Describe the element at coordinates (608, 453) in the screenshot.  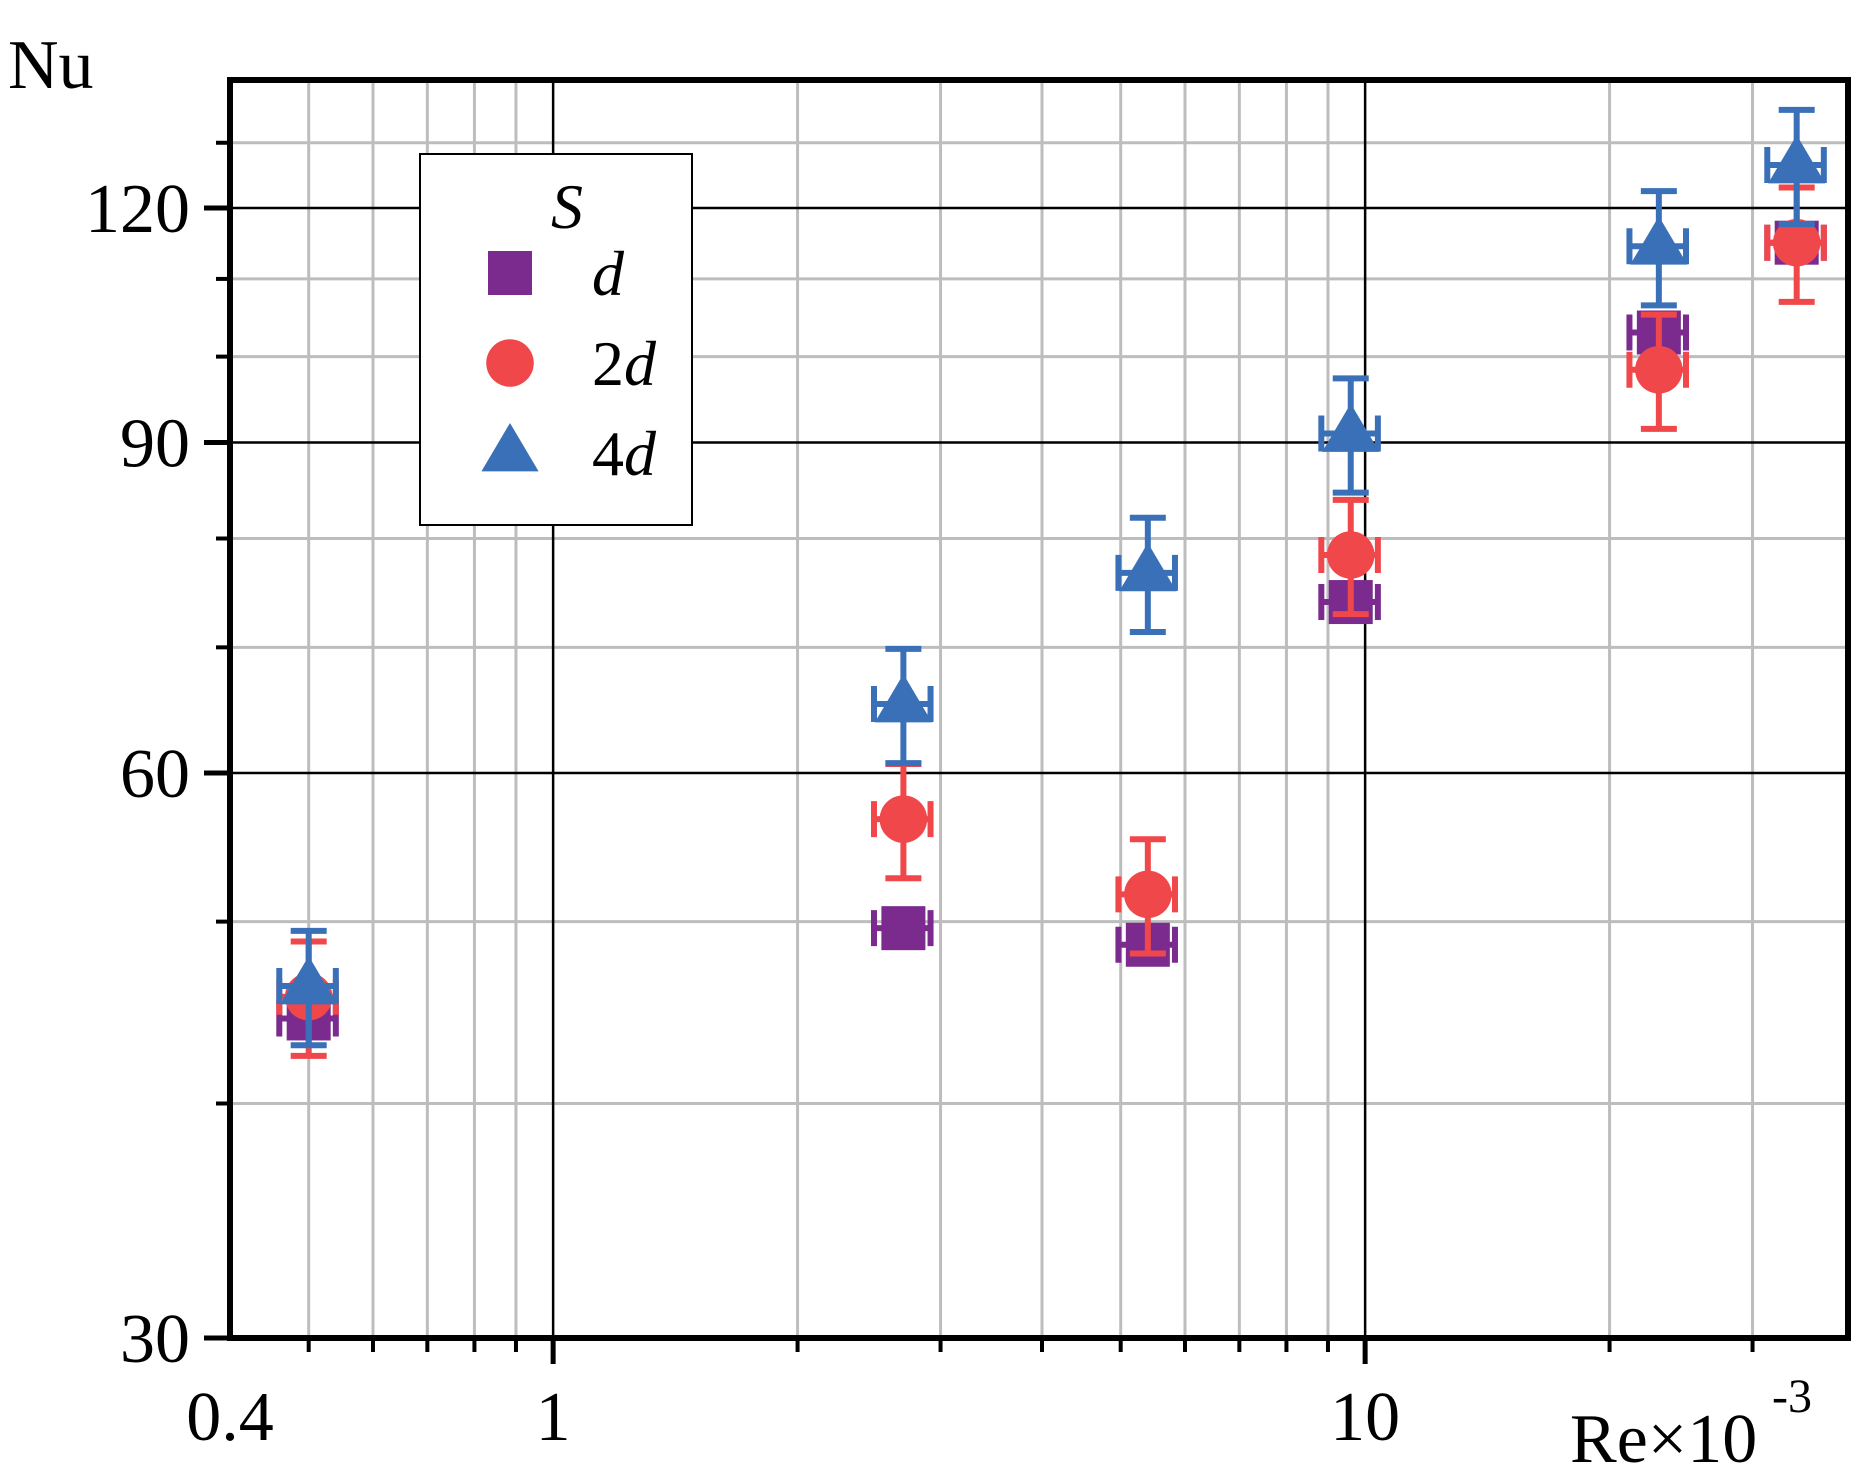
I see `legend-label-prefix: 4` at that location.